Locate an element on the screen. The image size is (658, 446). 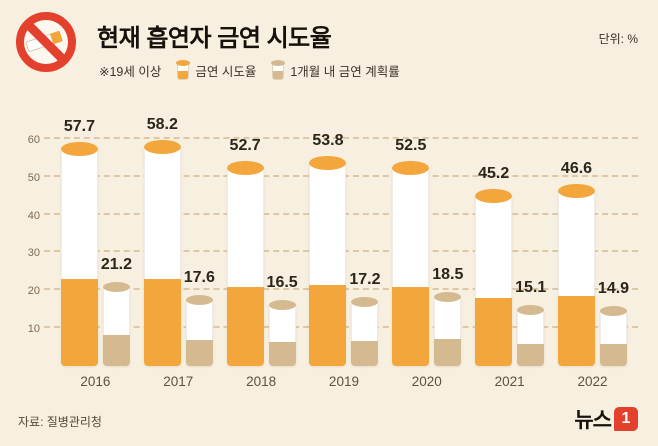
bar-quit-attempt: 57.7 is located at coordinates (79, 242).